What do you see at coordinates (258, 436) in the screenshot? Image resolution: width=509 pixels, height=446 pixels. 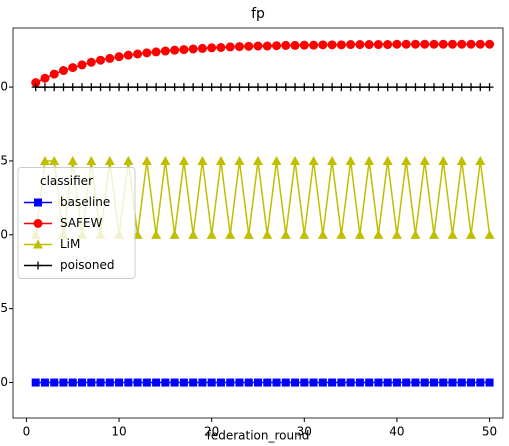 I see `x-axis-label: federation_round` at bounding box center [258, 436].